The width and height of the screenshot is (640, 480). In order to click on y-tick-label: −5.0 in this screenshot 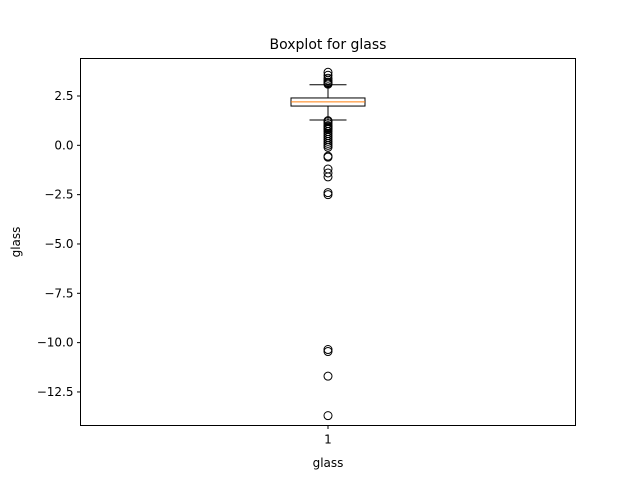, I will do `click(58, 244)`.